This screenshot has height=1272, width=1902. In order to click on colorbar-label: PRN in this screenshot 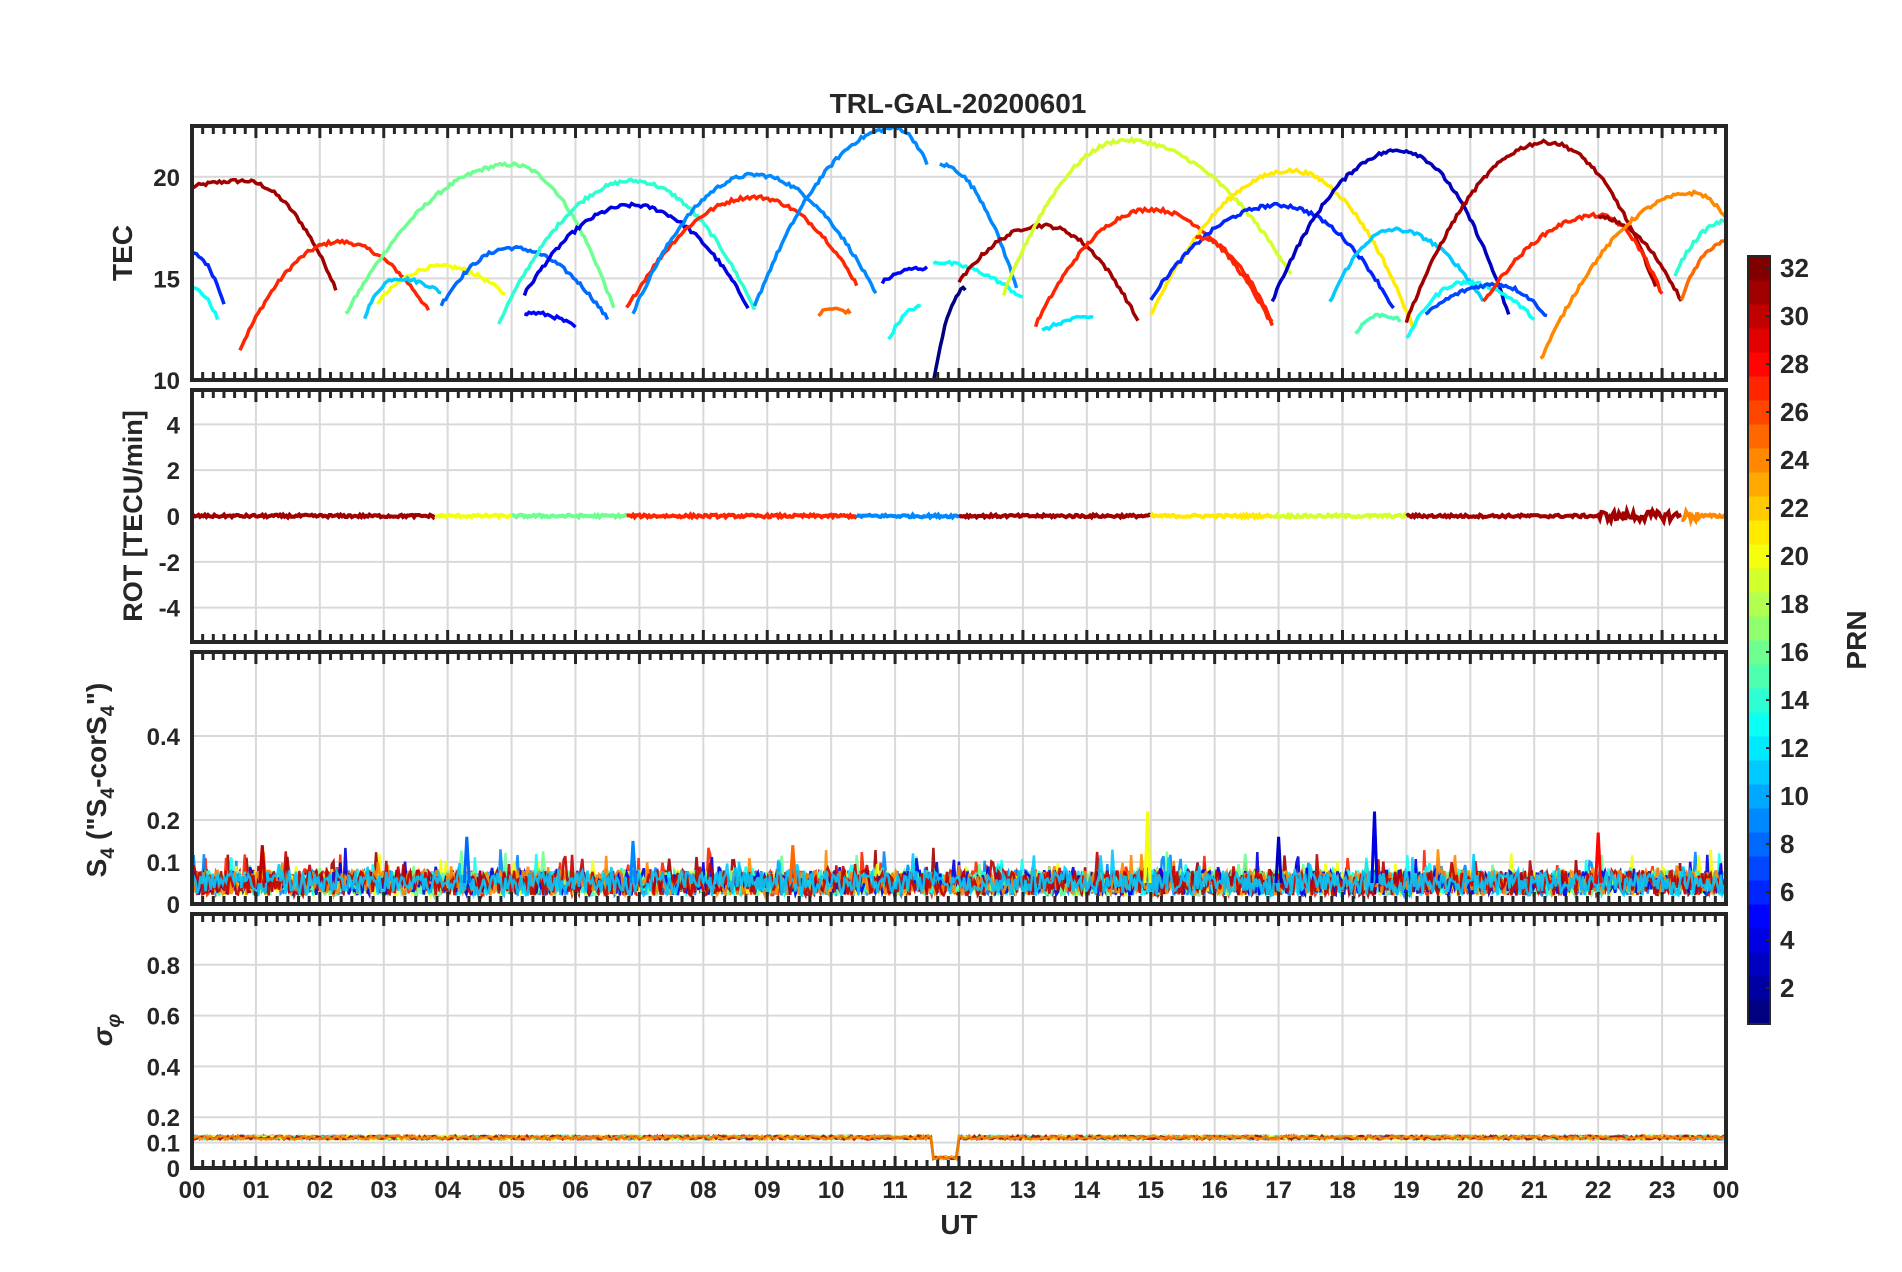, I will do `click(1856, 639)`.